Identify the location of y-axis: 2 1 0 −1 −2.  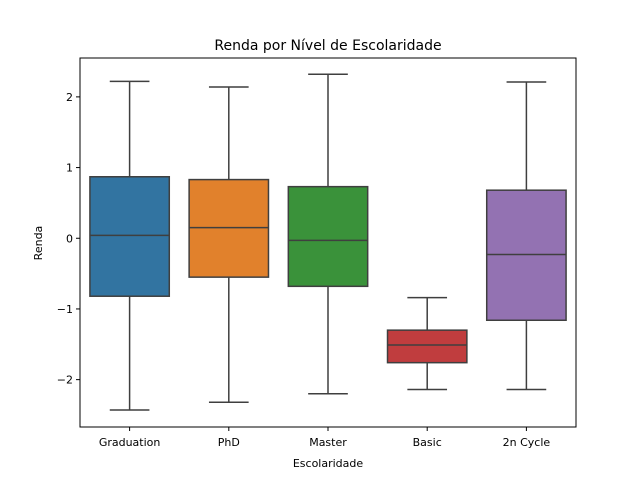
(68, 239).